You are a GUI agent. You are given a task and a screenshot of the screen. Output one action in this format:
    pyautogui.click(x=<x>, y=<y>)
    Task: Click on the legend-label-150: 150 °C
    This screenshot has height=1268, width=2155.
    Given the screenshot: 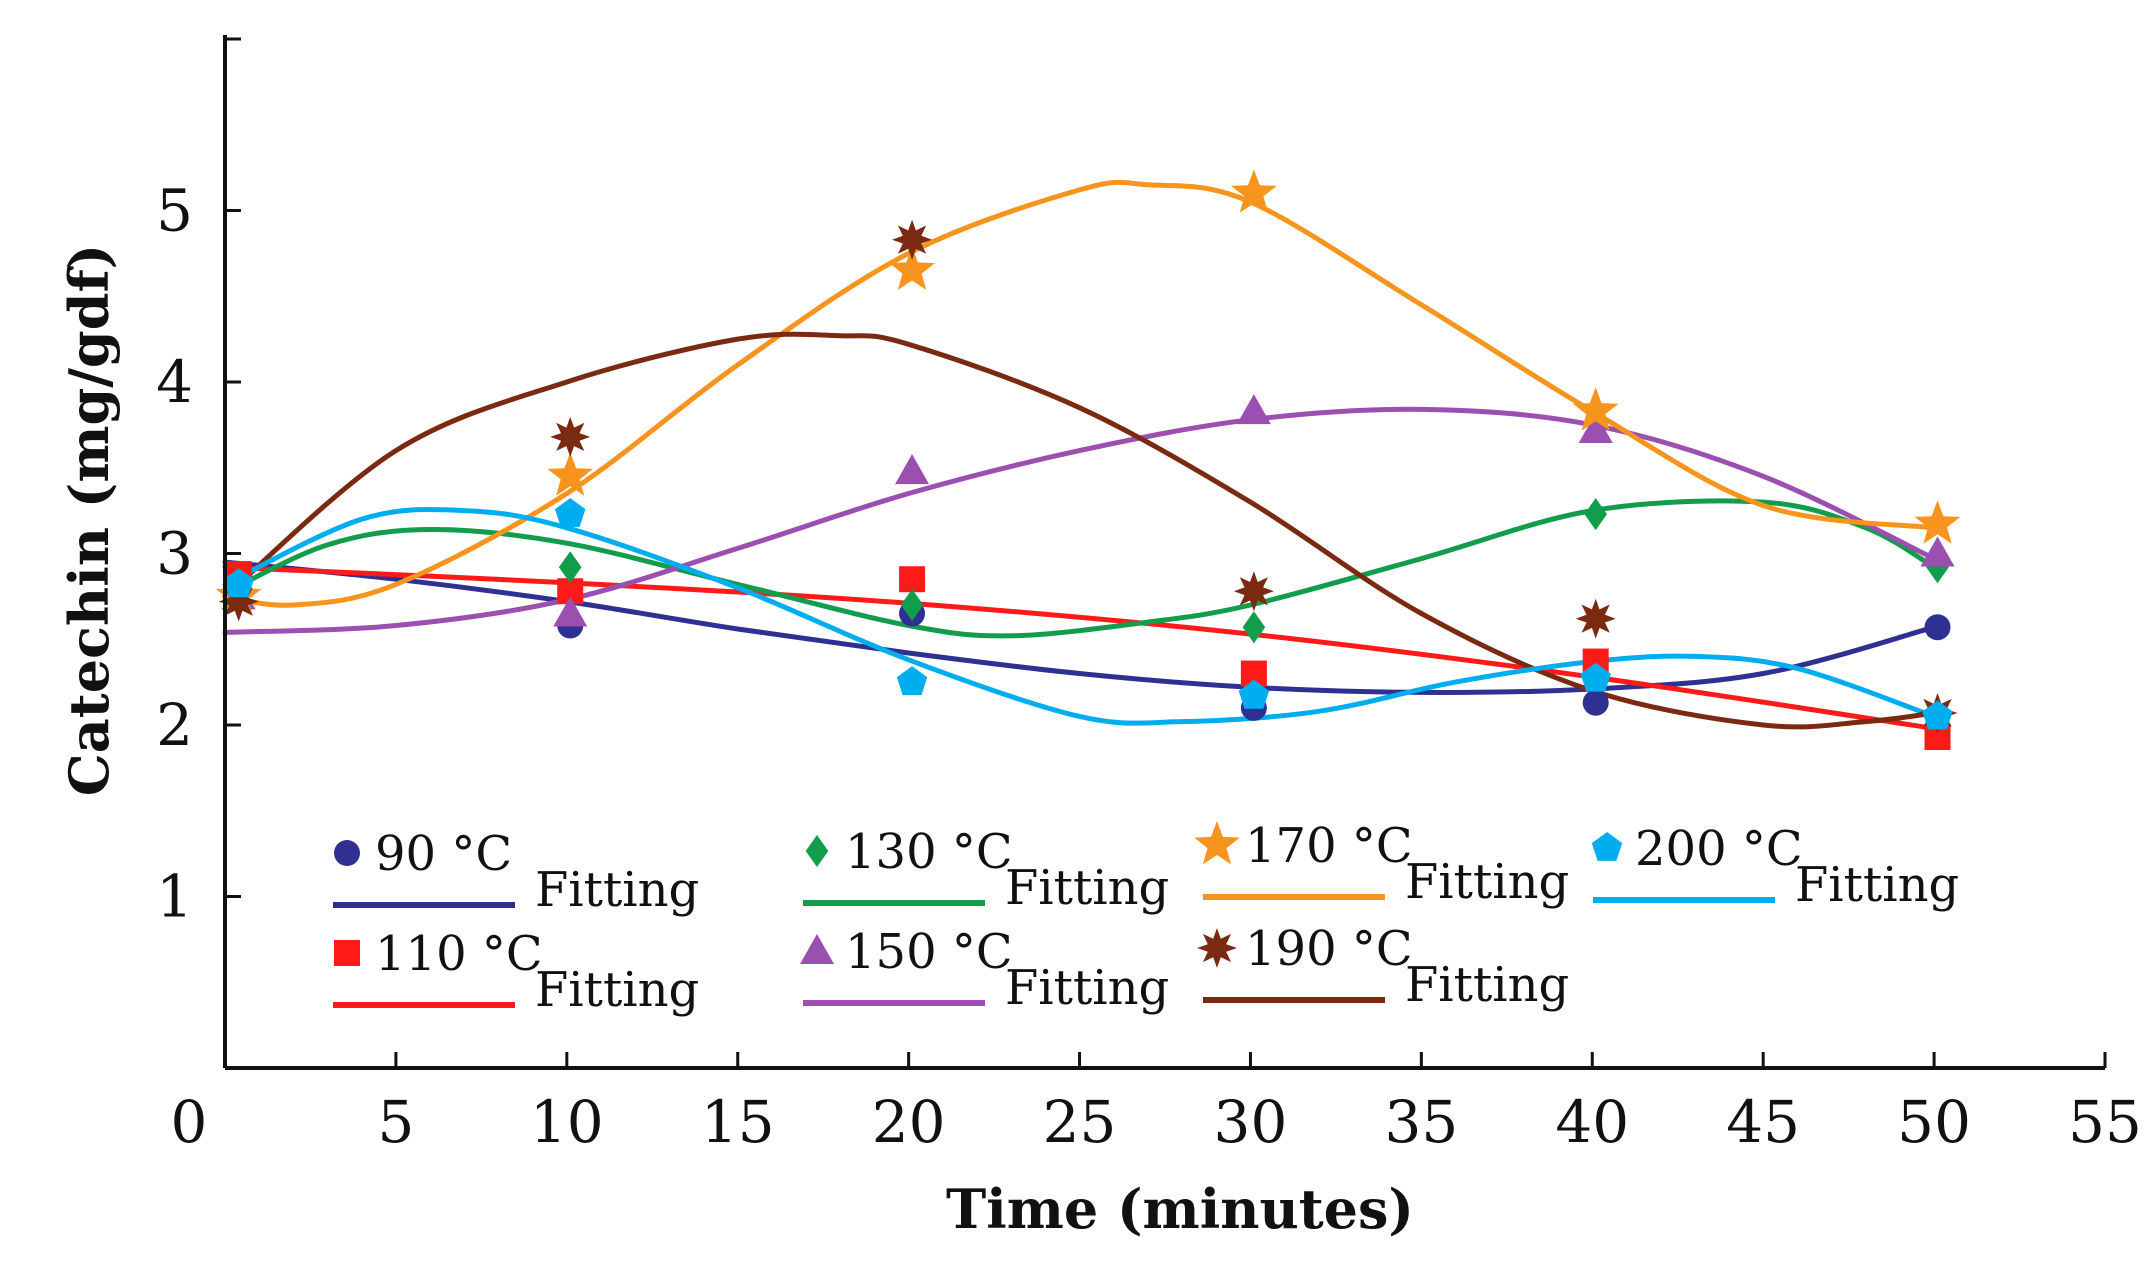 What is the action you would take?
    pyautogui.click(x=929, y=952)
    